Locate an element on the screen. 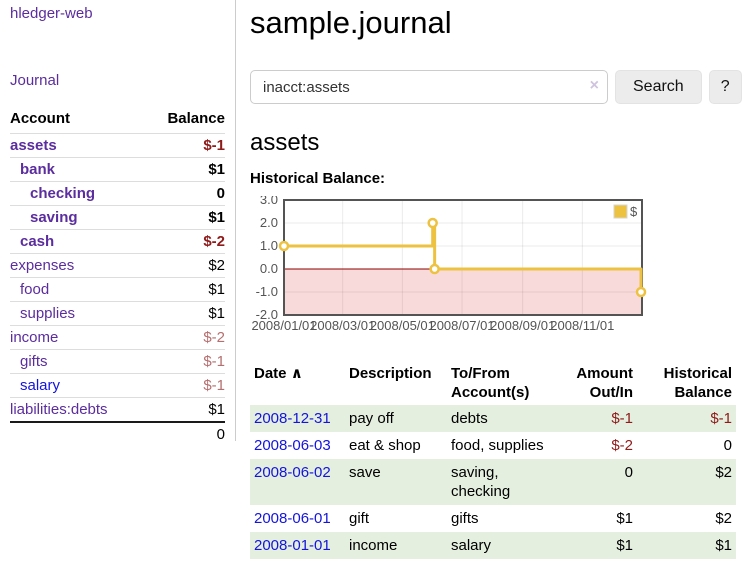 The image size is (742, 582). search-button: Search is located at coordinates (658, 87).